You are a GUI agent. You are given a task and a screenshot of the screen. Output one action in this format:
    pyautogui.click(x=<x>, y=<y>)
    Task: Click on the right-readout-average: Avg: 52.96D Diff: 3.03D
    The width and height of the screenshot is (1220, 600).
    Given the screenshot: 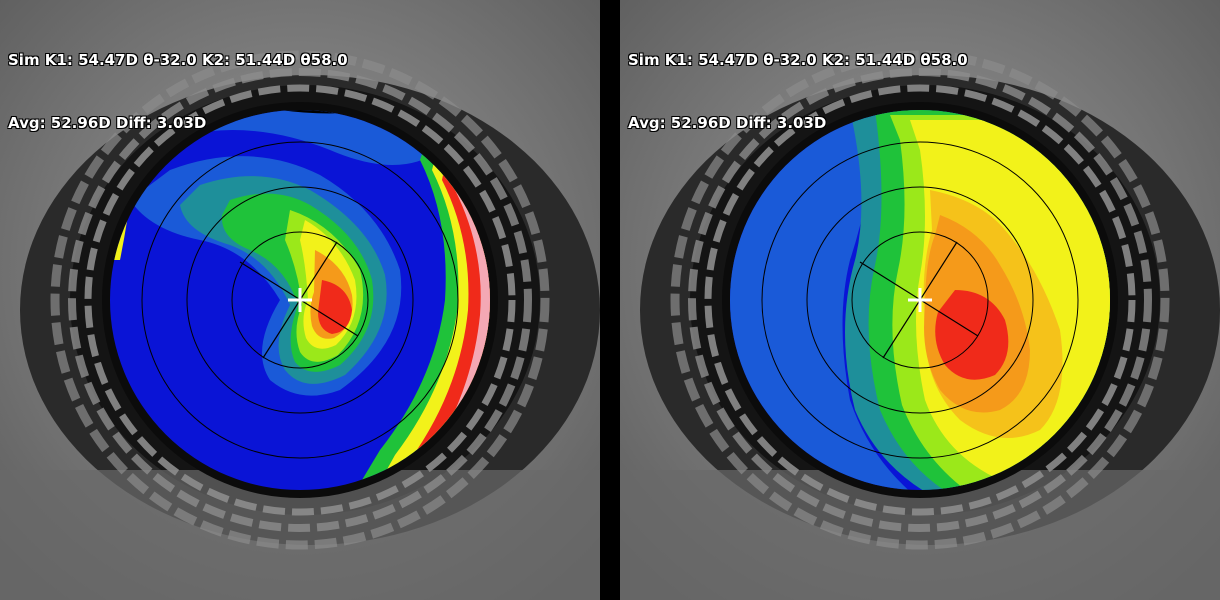 What is the action you would take?
    pyautogui.click(x=727, y=123)
    